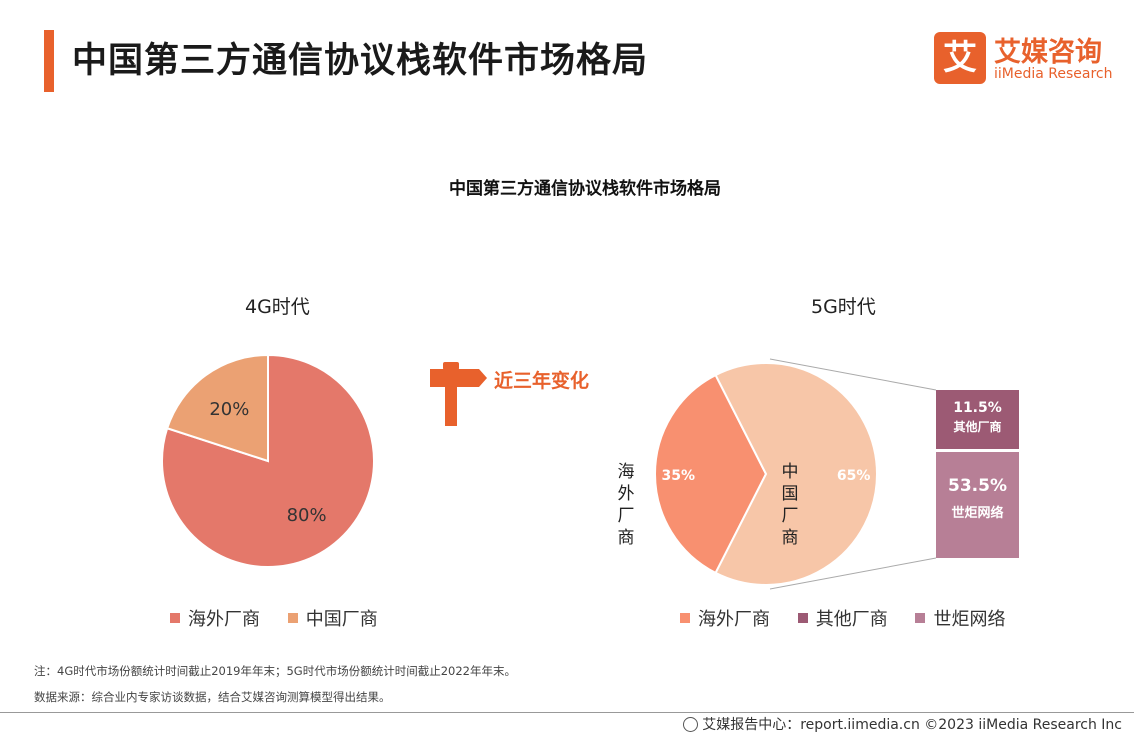  What do you see at coordinates (977, 408) in the screenshot?
I see `breakdown-value-others: 11.5%` at bounding box center [977, 408].